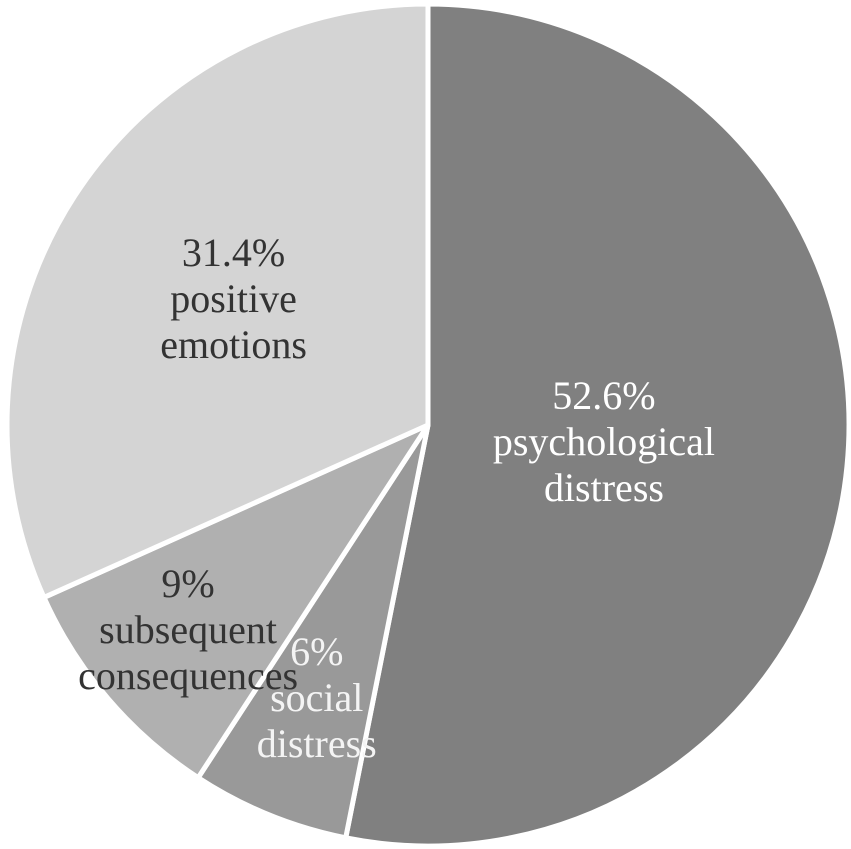 The height and width of the screenshot is (849, 851). Describe the element at coordinates (604, 396) in the screenshot. I see `value-label: 52.6%` at that location.